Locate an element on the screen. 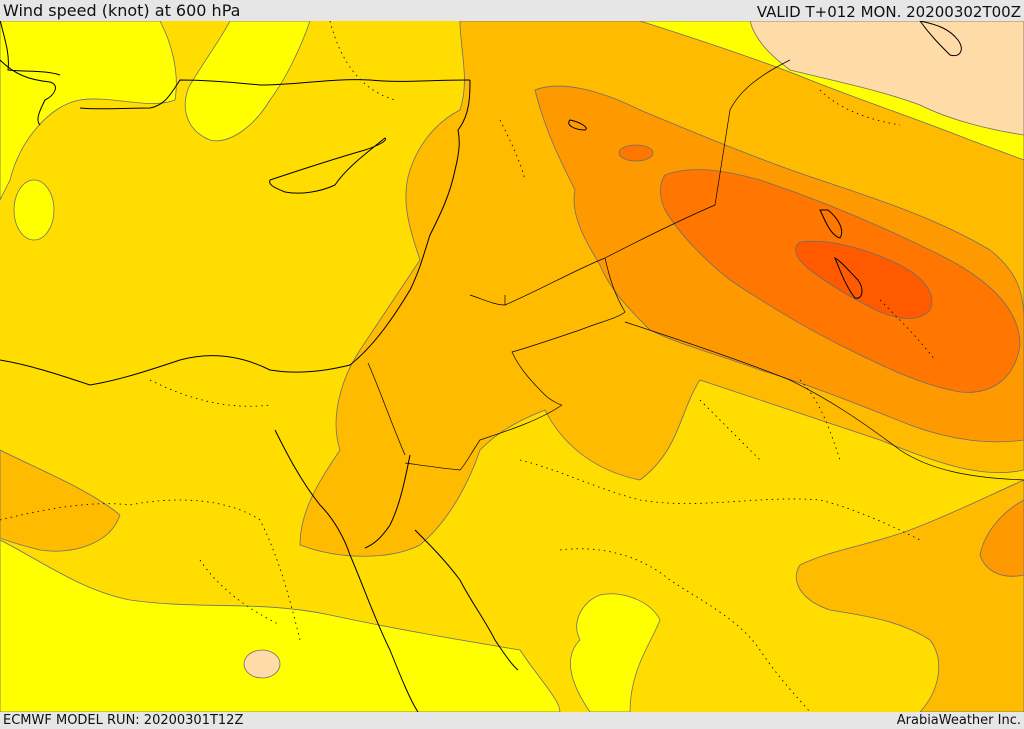  credit: ArabiaWeather Inc. is located at coordinates (958, 720).